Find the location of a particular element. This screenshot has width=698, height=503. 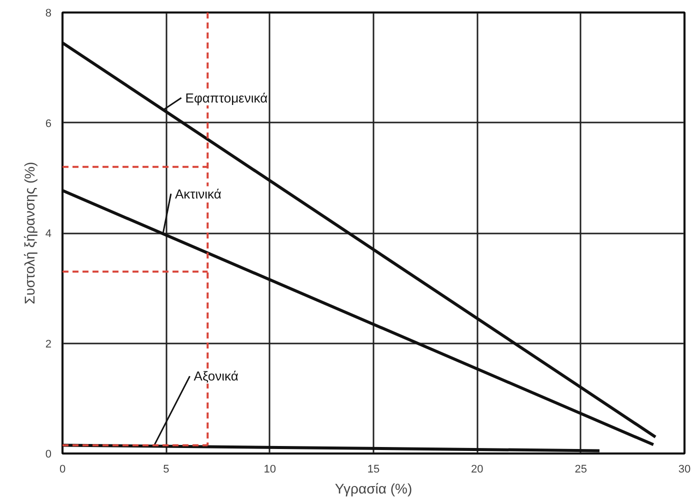

x-tick-label: 5 is located at coordinates (166, 470).